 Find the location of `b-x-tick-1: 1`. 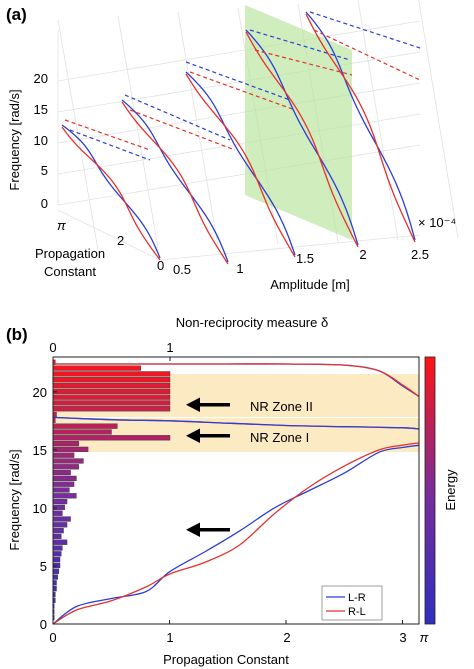

b-x-tick-1: 1 is located at coordinates (169, 637).